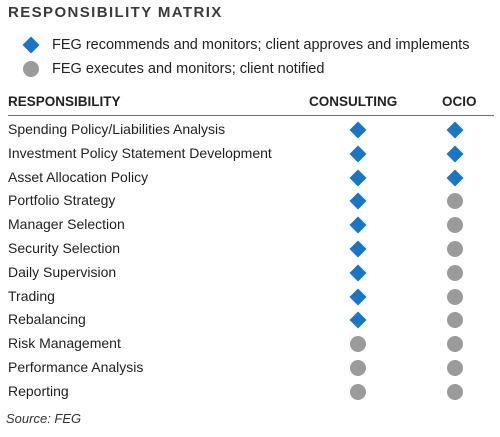 The height and width of the screenshot is (437, 500). Describe the element at coordinates (44, 418) in the screenshot. I see `source-note: Source: FEG` at that location.